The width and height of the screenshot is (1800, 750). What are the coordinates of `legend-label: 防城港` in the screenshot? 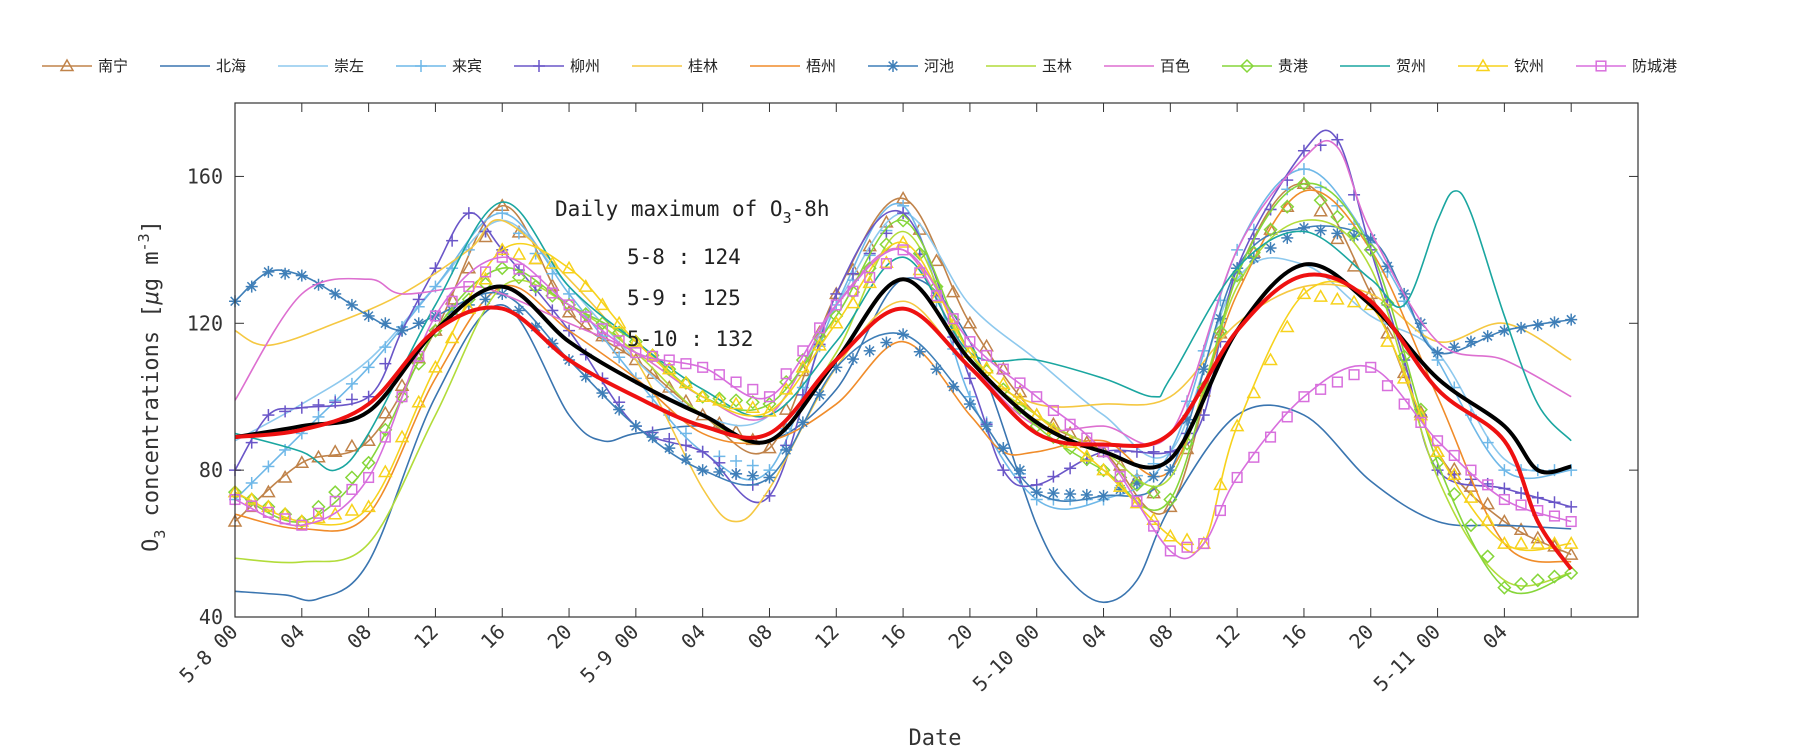 It's located at (1654, 66).